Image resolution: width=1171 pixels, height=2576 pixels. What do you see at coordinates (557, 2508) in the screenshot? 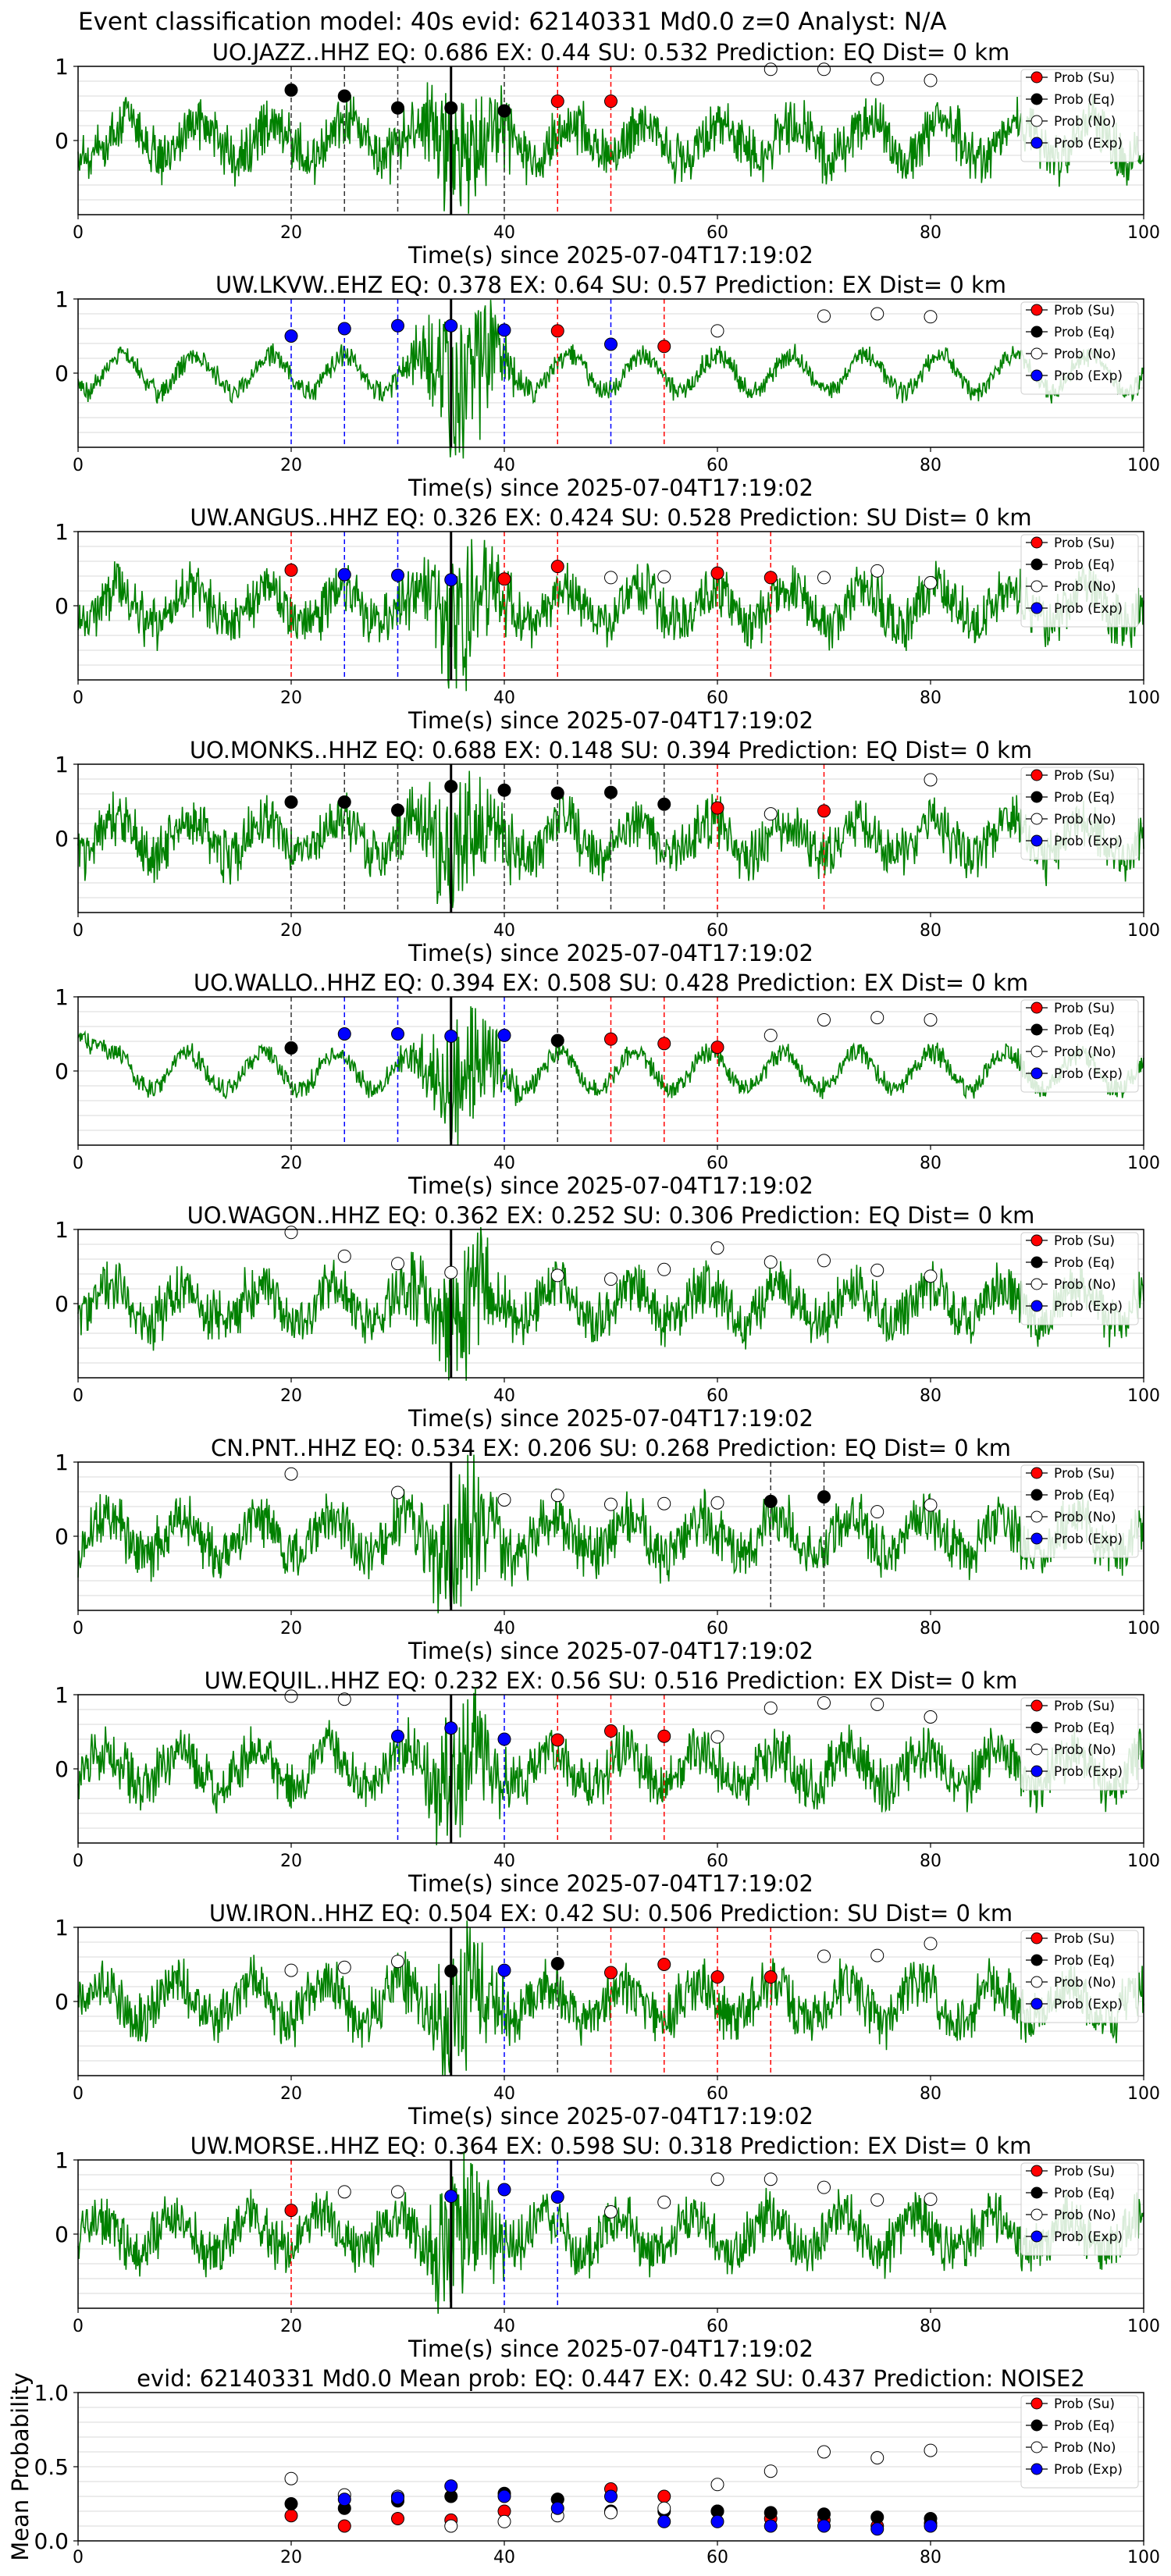
I see `mean-prob-point-exp` at bounding box center [557, 2508].